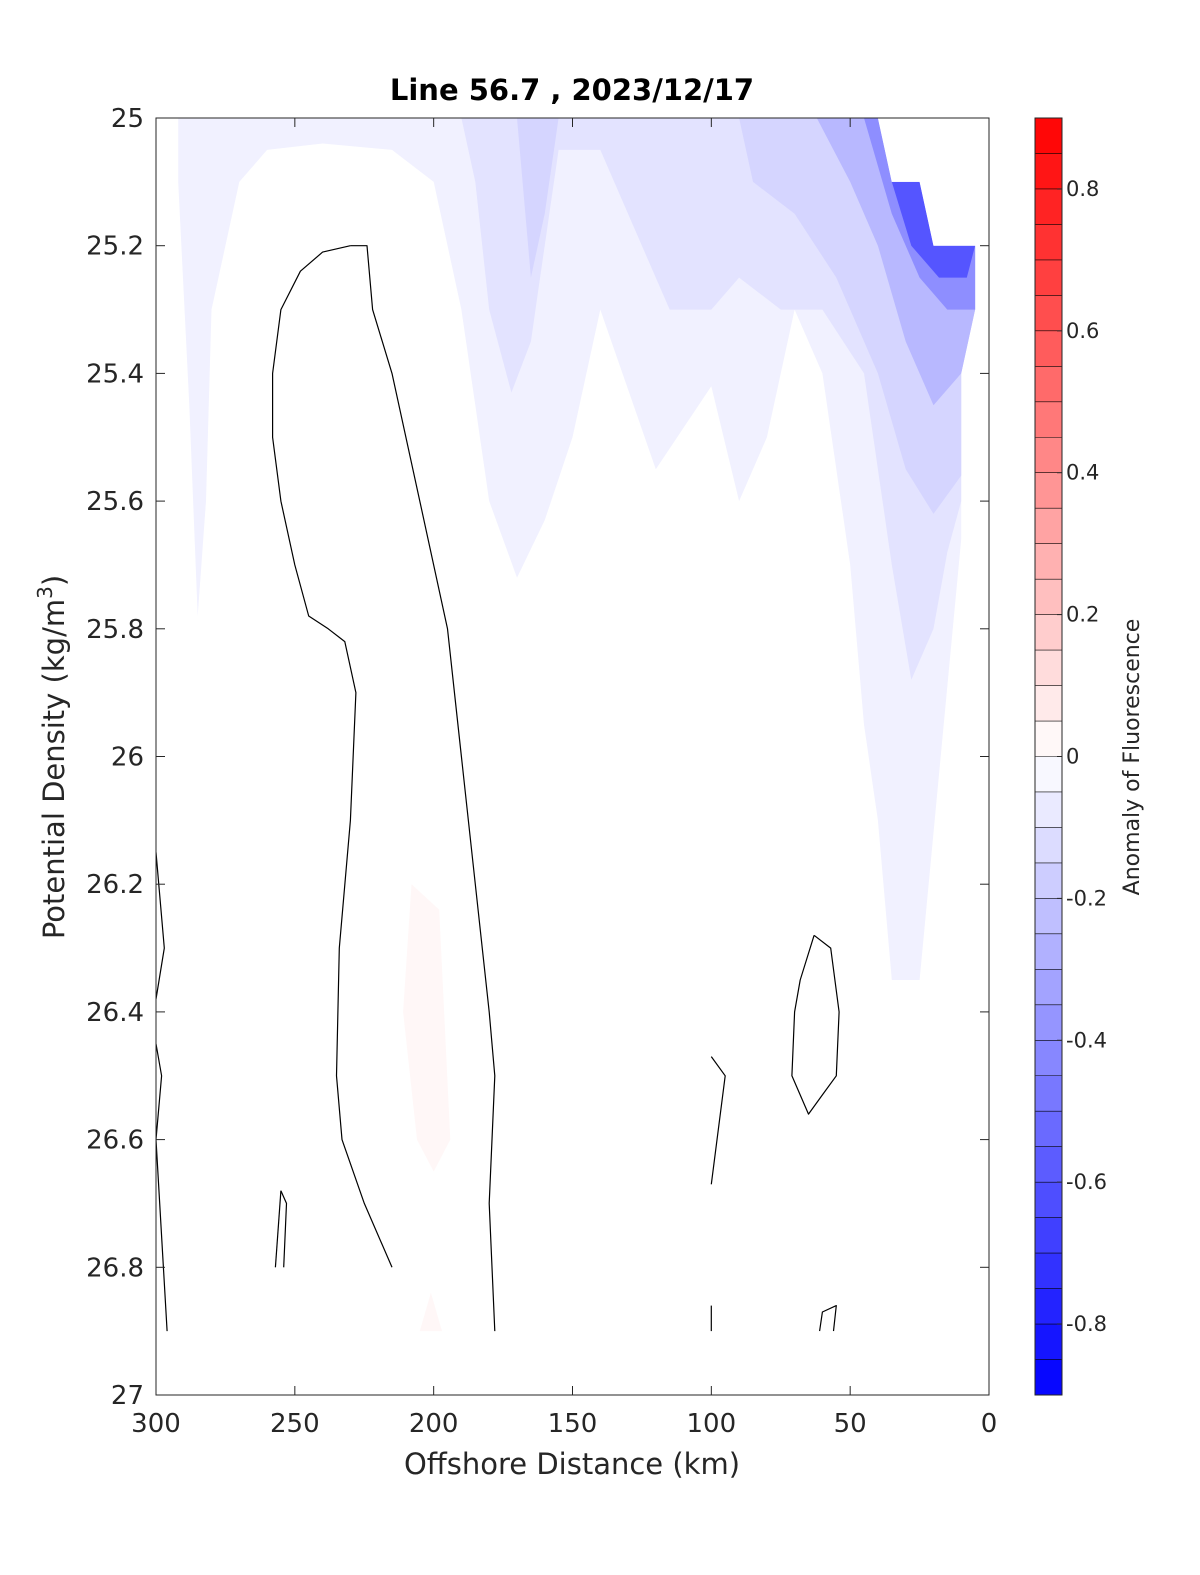 Image resolution: width=1200 pixels, height=1575 pixels. What do you see at coordinates (1082, 615) in the screenshot?
I see `colorbar-tick-label: 0.2` at bounding box center [1082, 615].